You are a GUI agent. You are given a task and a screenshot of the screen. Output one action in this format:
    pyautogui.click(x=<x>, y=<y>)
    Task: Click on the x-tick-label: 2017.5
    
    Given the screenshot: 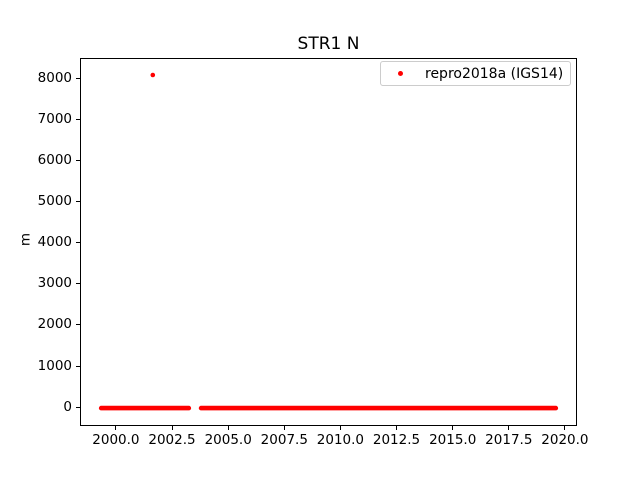 What is the action you would take?
    pyautogui.click(x=509, y=440)
    